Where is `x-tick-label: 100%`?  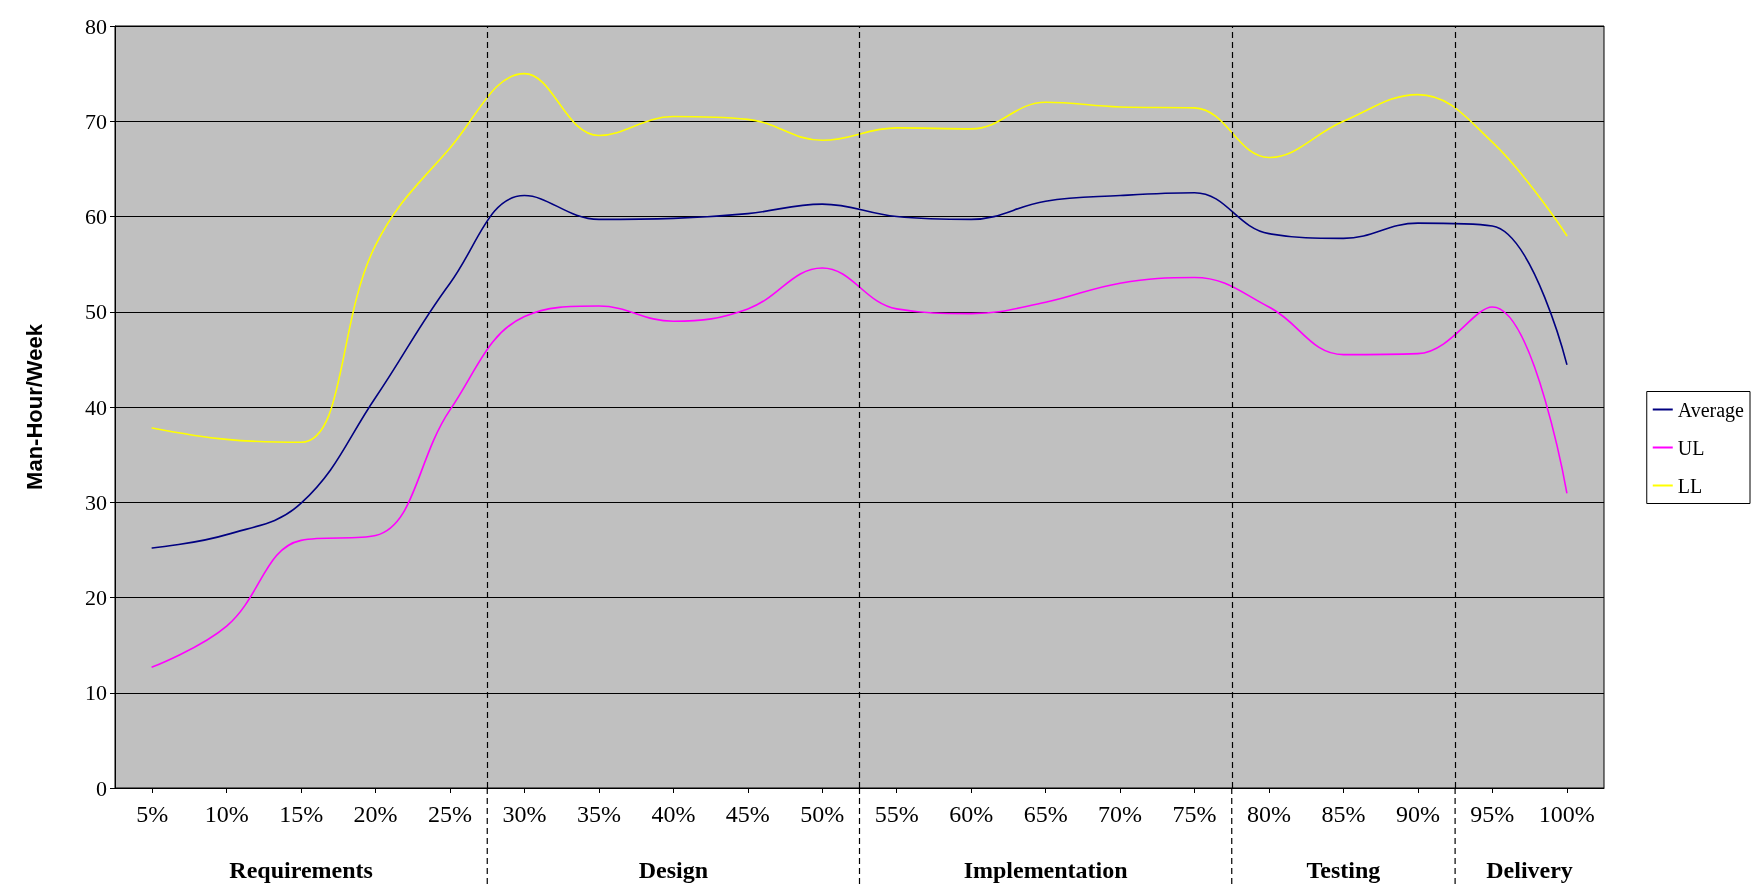 x-tick-label: 100% is located at coordinates (1566, 814).